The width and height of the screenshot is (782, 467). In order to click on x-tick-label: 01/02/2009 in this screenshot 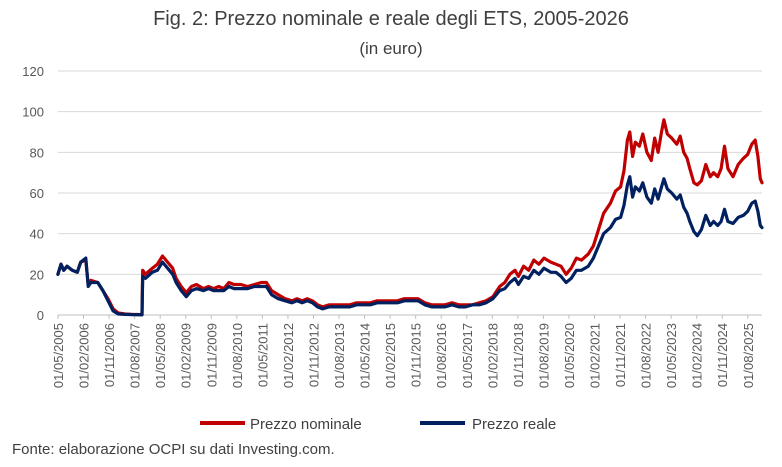, I will do `click(186, 355)`.